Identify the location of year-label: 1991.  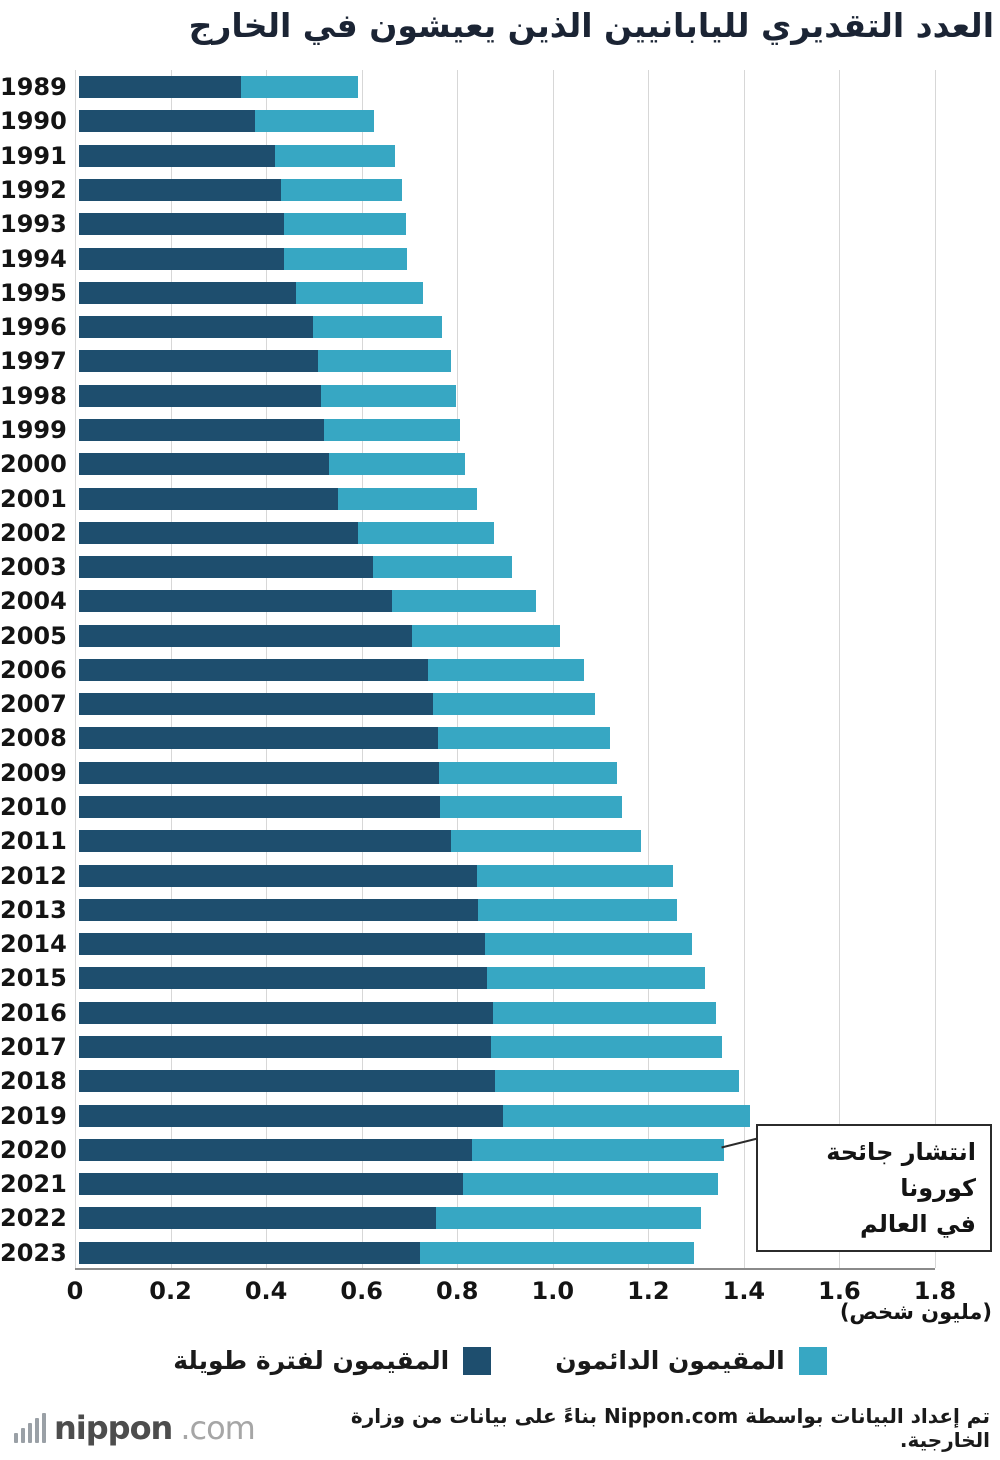
(33, 155).